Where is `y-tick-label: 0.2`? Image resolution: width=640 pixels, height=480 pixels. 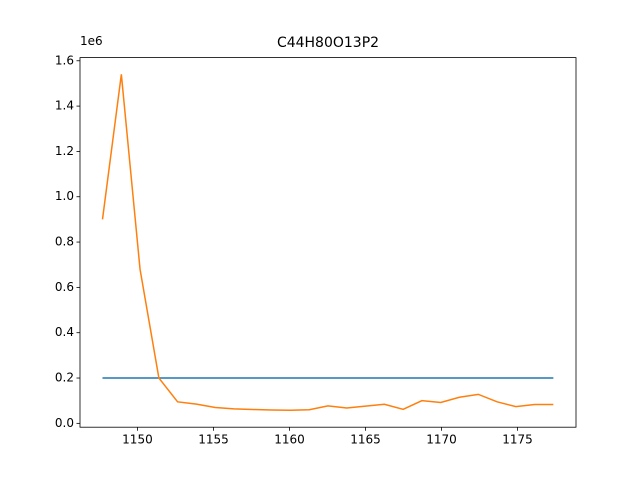 y-tick-label: 0.2 is located at coordinates (64, 378).